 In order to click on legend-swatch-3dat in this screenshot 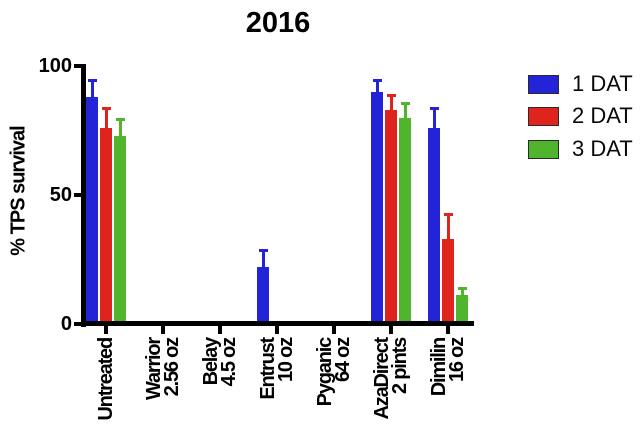, I will do `click(543, 149)`.